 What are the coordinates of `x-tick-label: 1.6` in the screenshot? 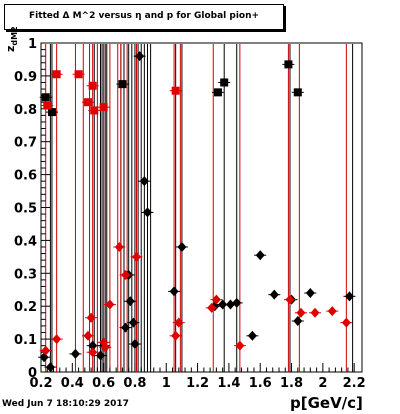 It's located at (260, 383).